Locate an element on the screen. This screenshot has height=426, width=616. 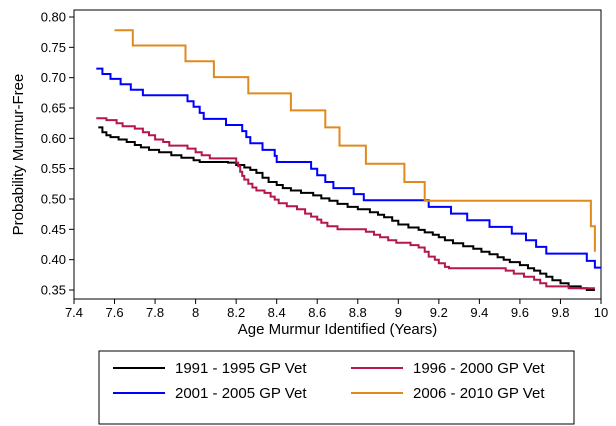
legend-label-4: 2006 - 2010 GP Vet is located at coordinates (479, 393).